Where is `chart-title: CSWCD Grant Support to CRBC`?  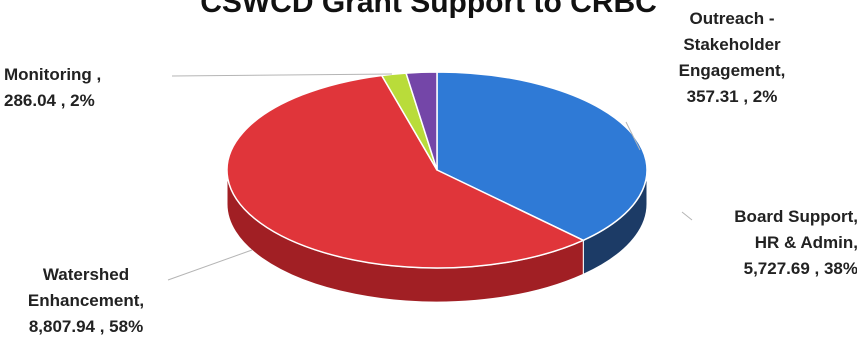 chart-title: CSWCD Grant Support to CRBC is located at coordinates (428, 9).